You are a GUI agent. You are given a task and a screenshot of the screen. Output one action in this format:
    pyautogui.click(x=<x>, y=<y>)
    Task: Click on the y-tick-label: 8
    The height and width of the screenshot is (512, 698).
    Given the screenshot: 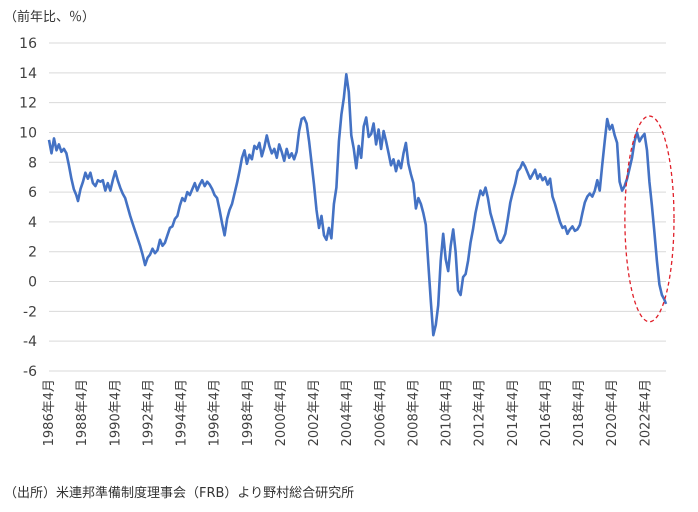 What is the action you would take?
    pyautogui.click(x=32, y=163)
    